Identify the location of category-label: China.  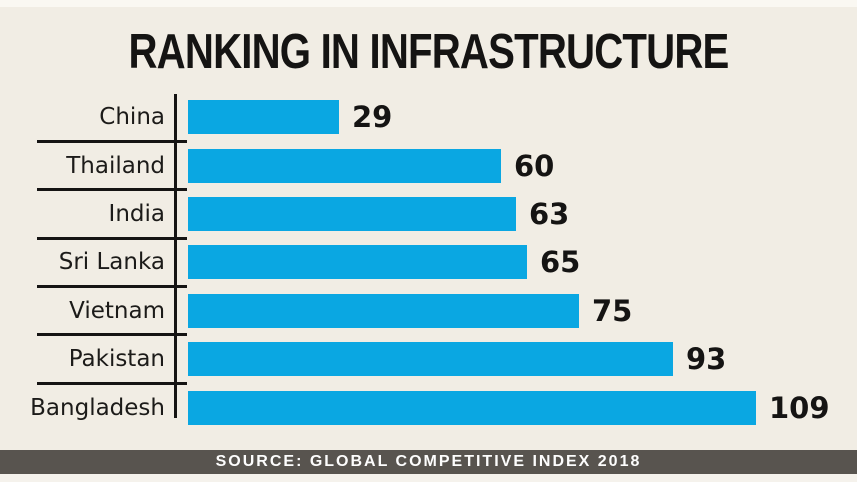
(132, 117).